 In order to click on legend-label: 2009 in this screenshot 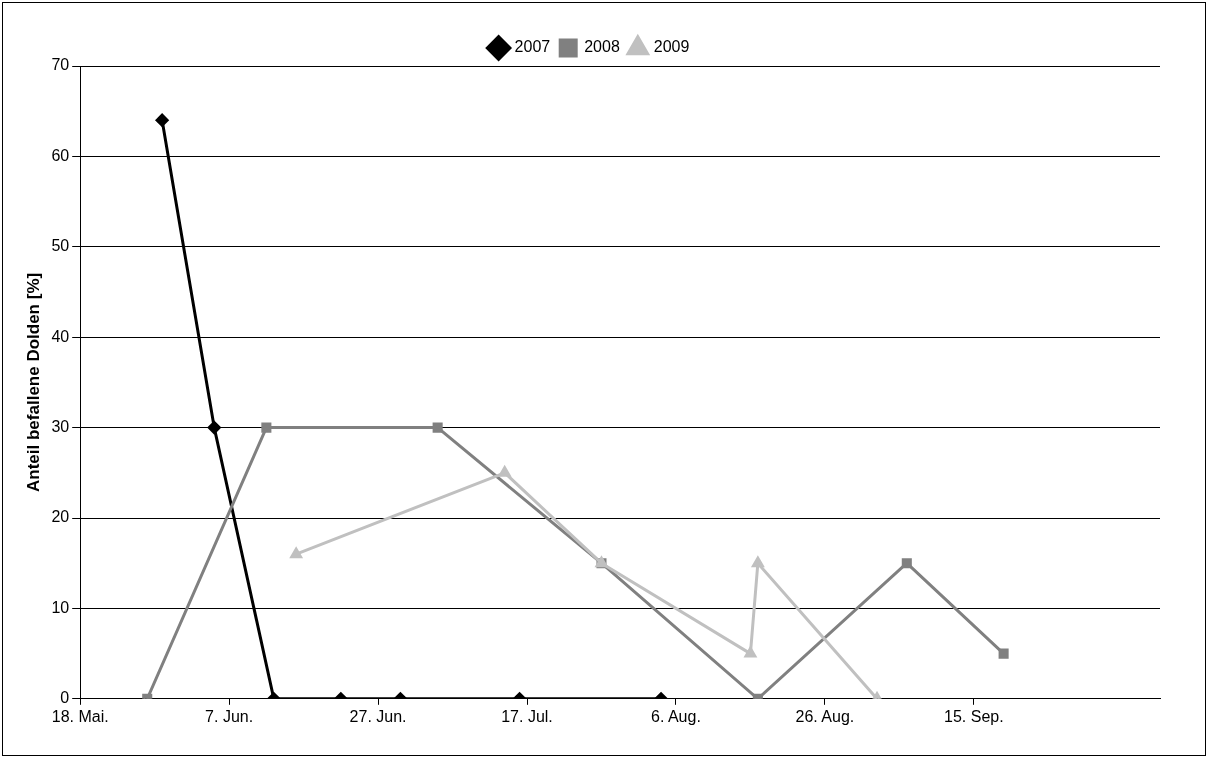, I will do `click(671, 47)`.